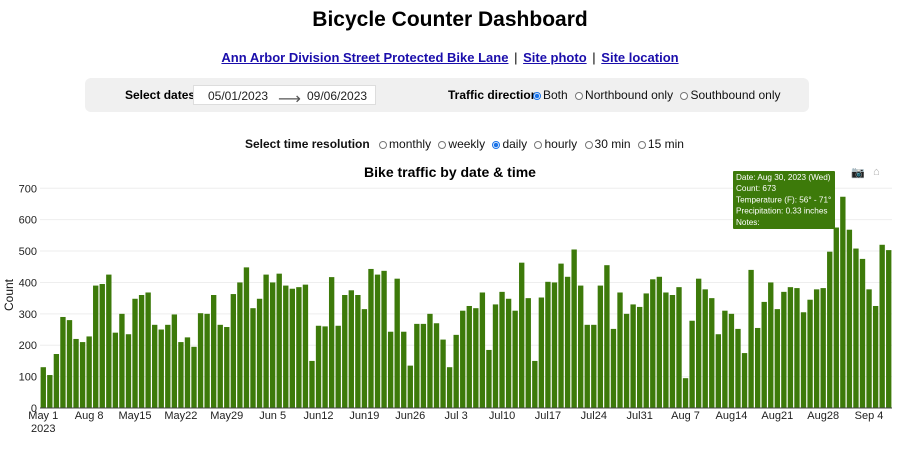 Image resolution: width=900 pixels, height=450 pixels. What do you see at coordinates (858, 173) in the screenshot?
I see `camera-icon: 📷` at bounding box center [858, 173].